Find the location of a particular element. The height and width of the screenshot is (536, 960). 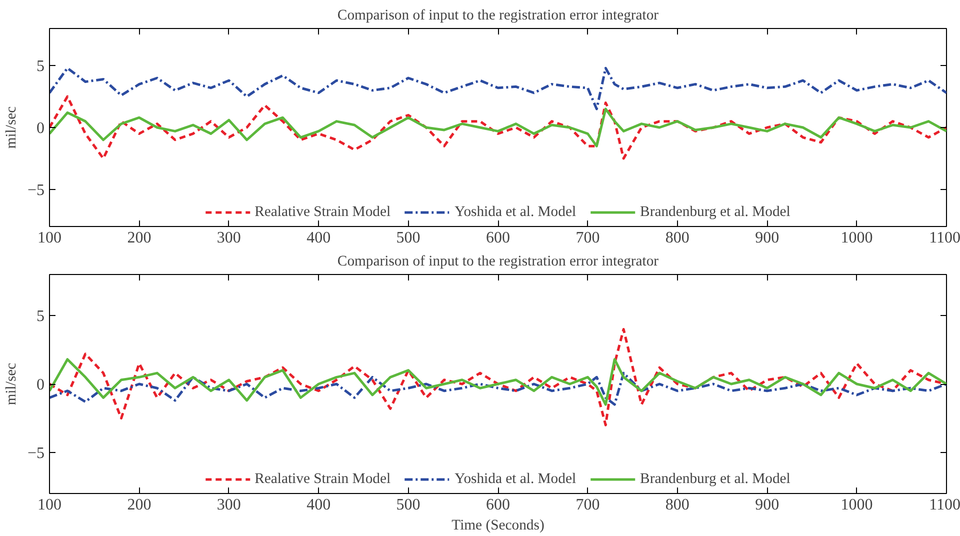

x-axis-title: Time (Seconds) is located at coordinates (498, 526).